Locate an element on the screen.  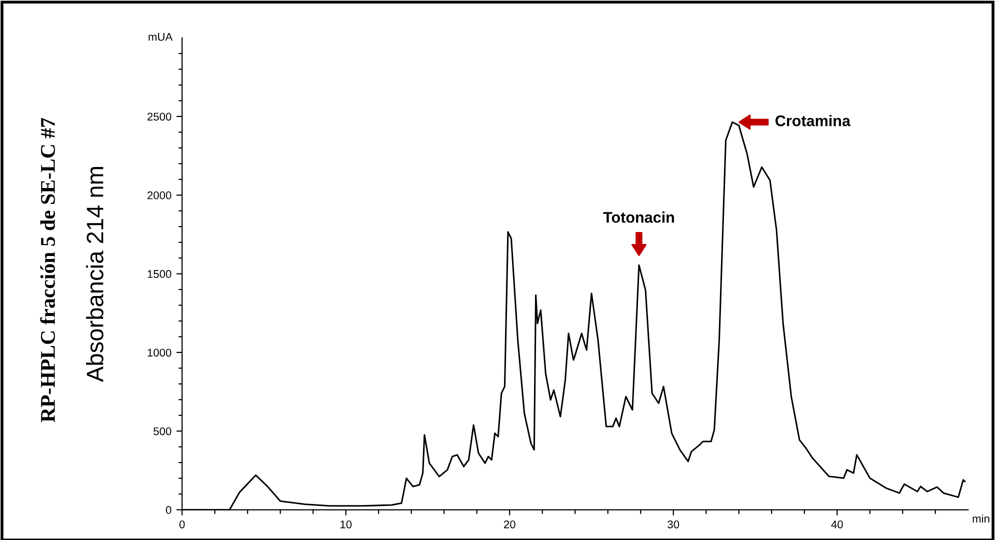
y-axis-title: Absorbancia 214 nm is located at coordinates (95, 274).